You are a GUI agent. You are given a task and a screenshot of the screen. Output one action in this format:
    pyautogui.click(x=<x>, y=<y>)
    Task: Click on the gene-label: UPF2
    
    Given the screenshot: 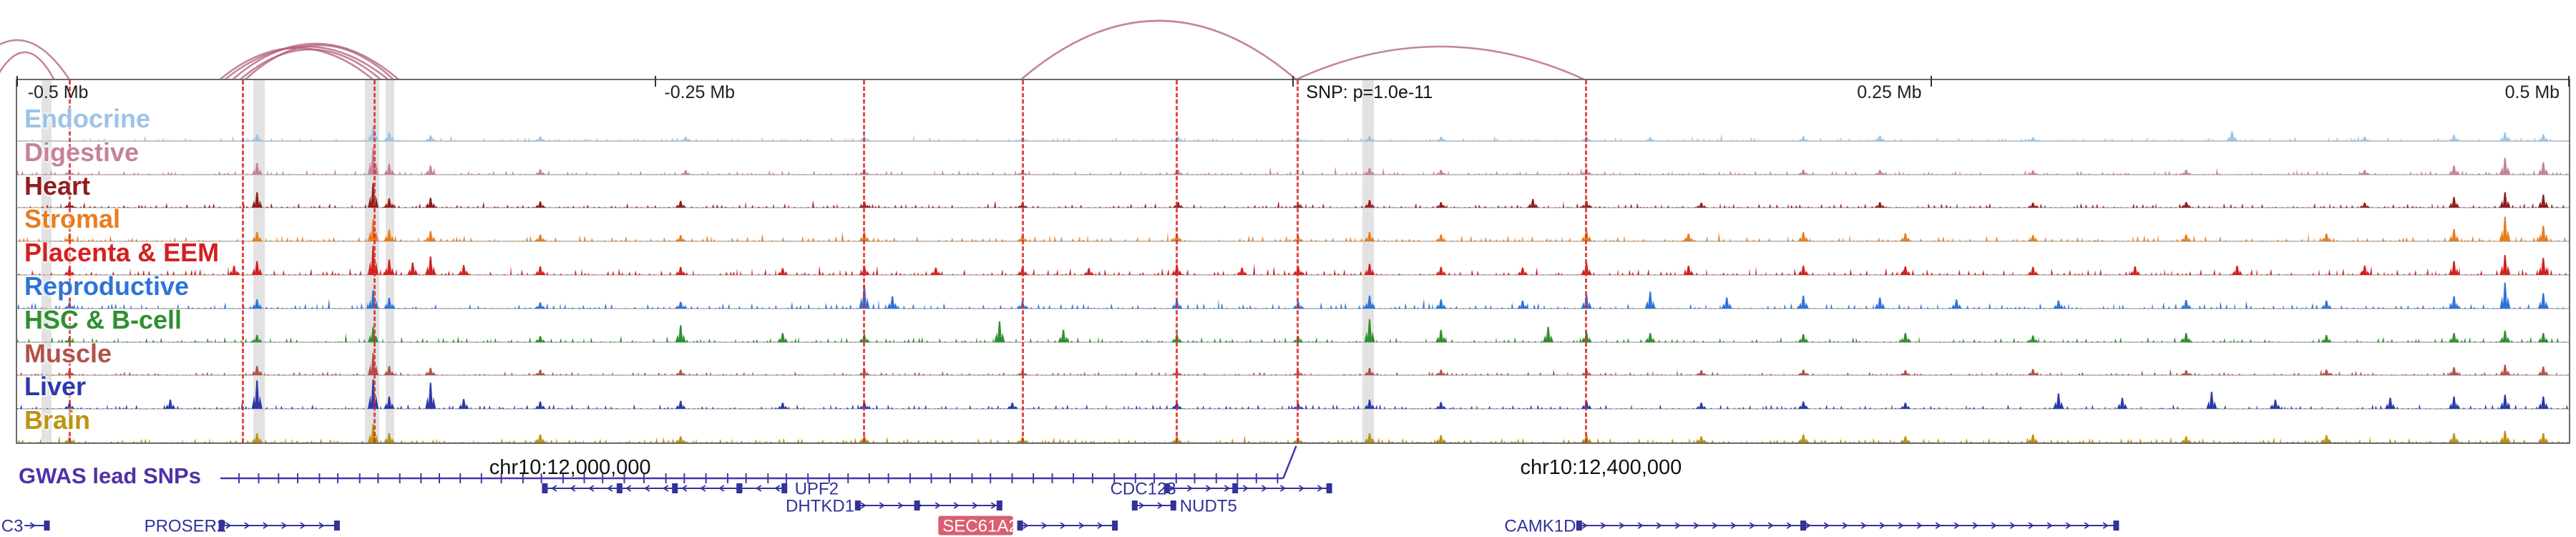 What is the action you would take?
    pyautogui.click(x=817, y=489)
    